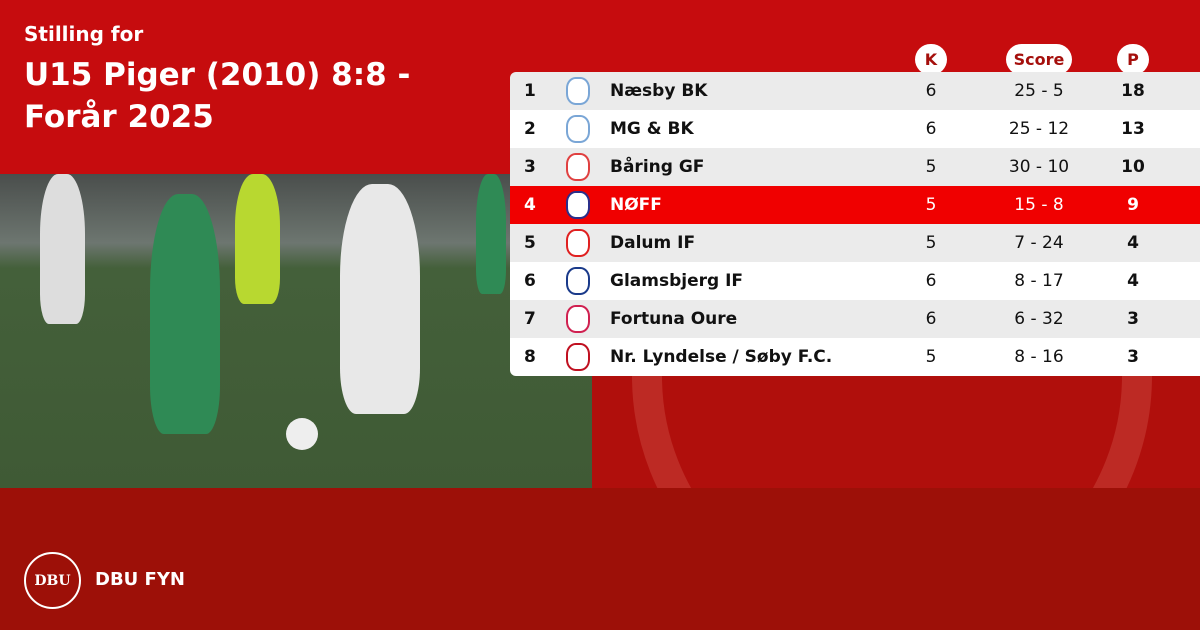 This screenshot has height=630, width=1200. Describe the element at coordinates (1039, 167) in the screenshot. I see `goal-score: 30 - 10` at that location.